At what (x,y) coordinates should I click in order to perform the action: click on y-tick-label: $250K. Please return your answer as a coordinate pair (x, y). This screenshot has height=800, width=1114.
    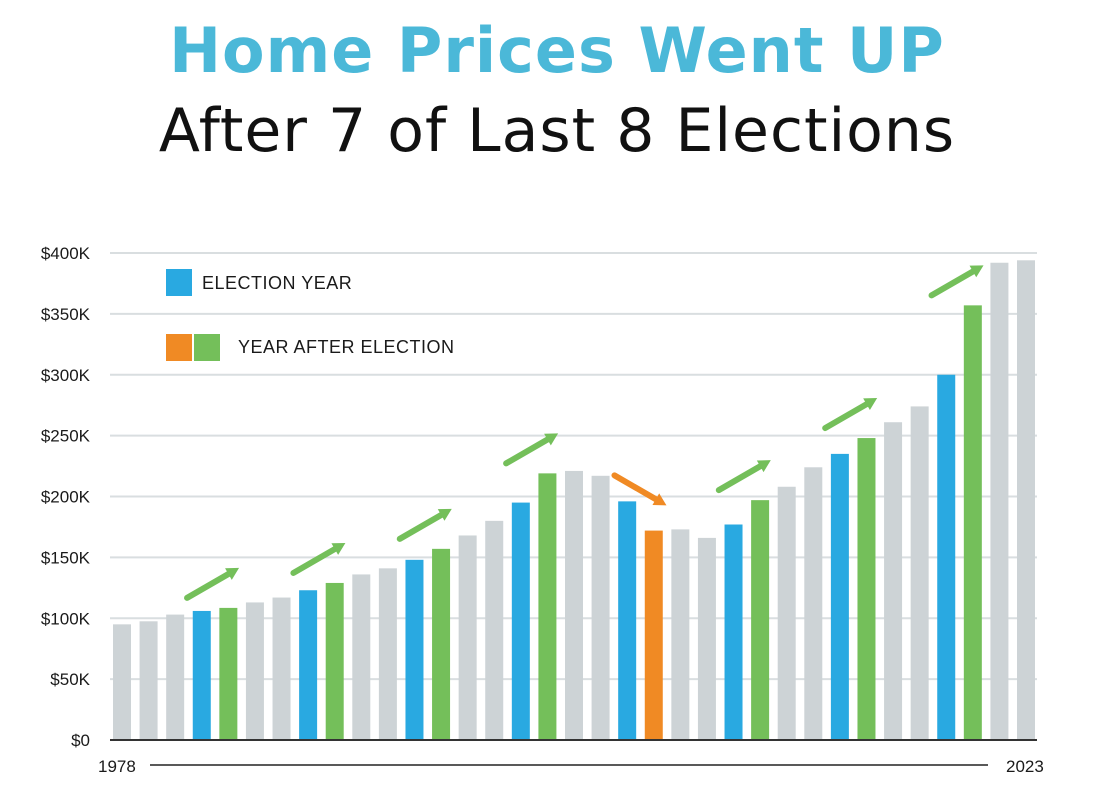
    Looking at the image, I should click on (66, 436).